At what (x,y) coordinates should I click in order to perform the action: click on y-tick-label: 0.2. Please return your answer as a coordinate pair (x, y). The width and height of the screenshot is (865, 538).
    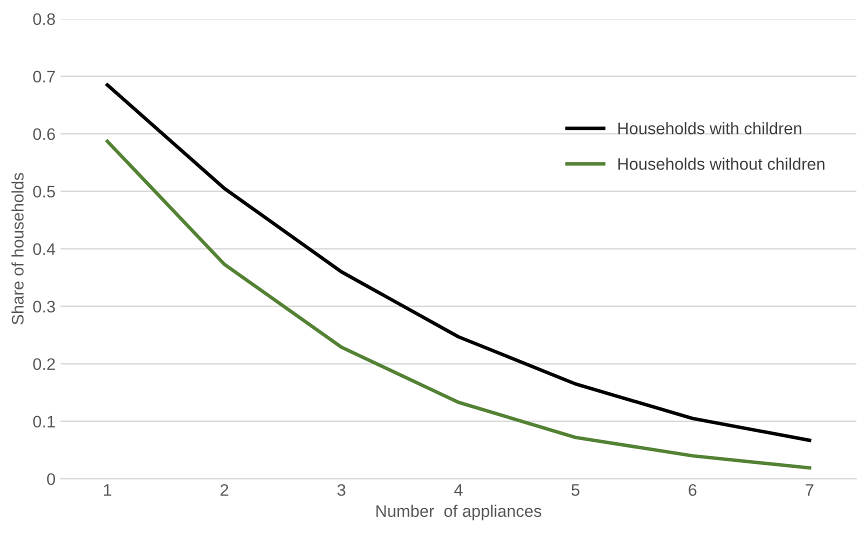
    Looking at the image, I should click on (44, 364).